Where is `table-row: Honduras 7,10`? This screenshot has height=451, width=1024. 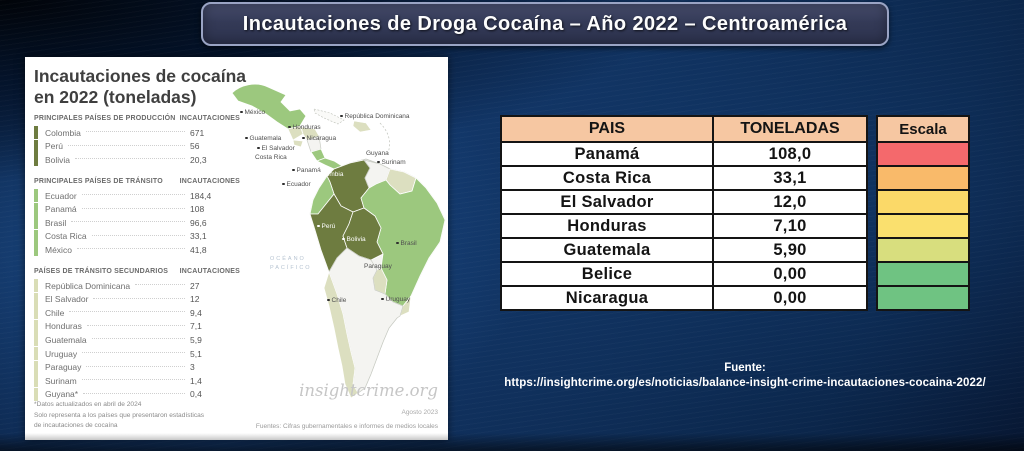 table-row: Honduras 7,10 is located at coordinates (684, 226).